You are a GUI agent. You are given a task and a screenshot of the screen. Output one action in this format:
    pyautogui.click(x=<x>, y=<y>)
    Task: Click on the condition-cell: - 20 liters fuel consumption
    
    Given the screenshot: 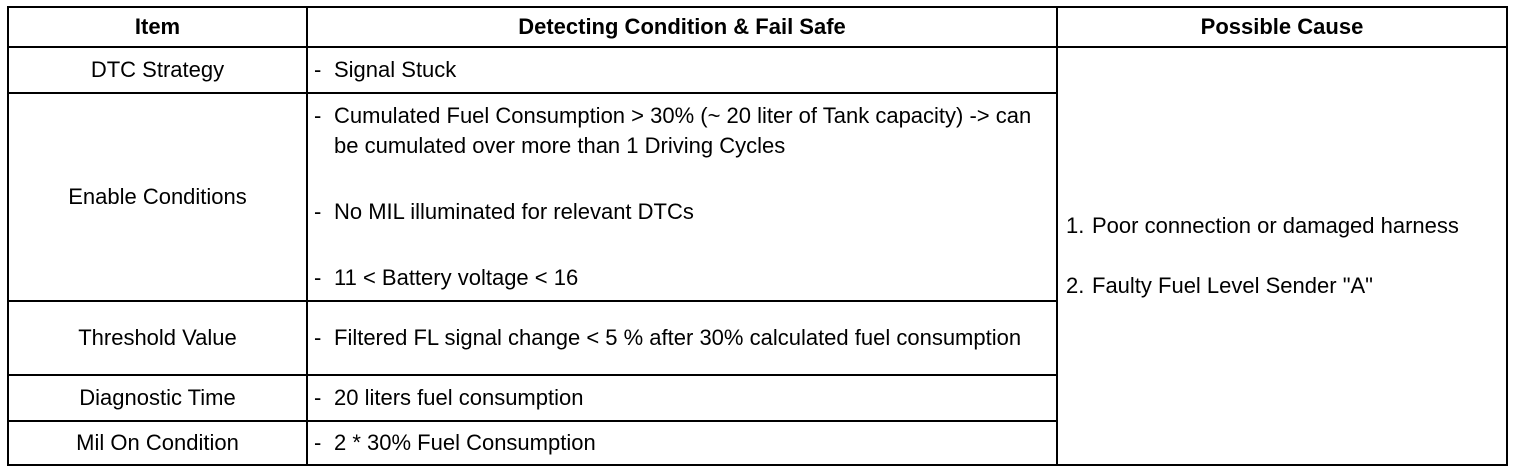 What is the action you would take?
    pyautogui.click(x=682, y=398)
    